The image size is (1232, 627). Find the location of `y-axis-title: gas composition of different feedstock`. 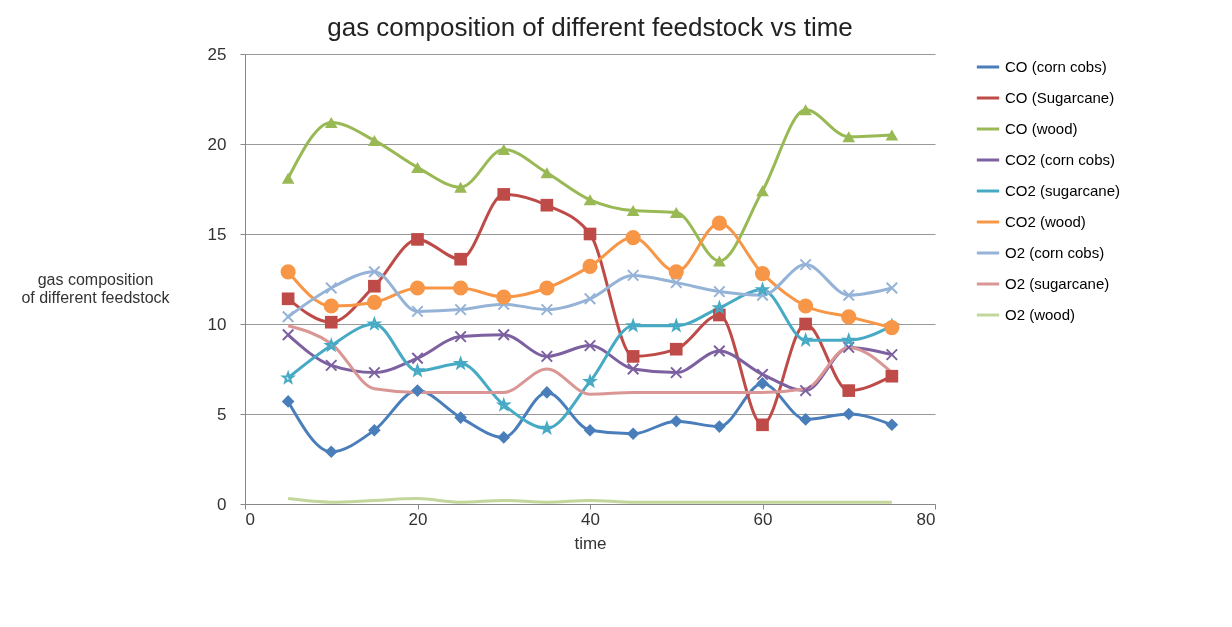

y-axis-title: gas composition of different feedstock is located at coordinates (96, 288).